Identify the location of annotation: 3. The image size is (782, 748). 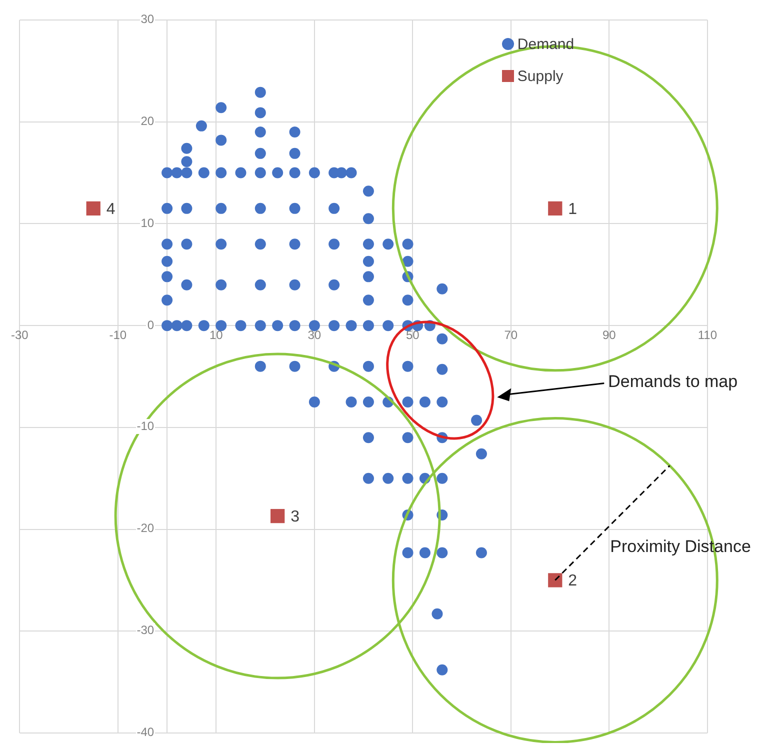
(295, 517).